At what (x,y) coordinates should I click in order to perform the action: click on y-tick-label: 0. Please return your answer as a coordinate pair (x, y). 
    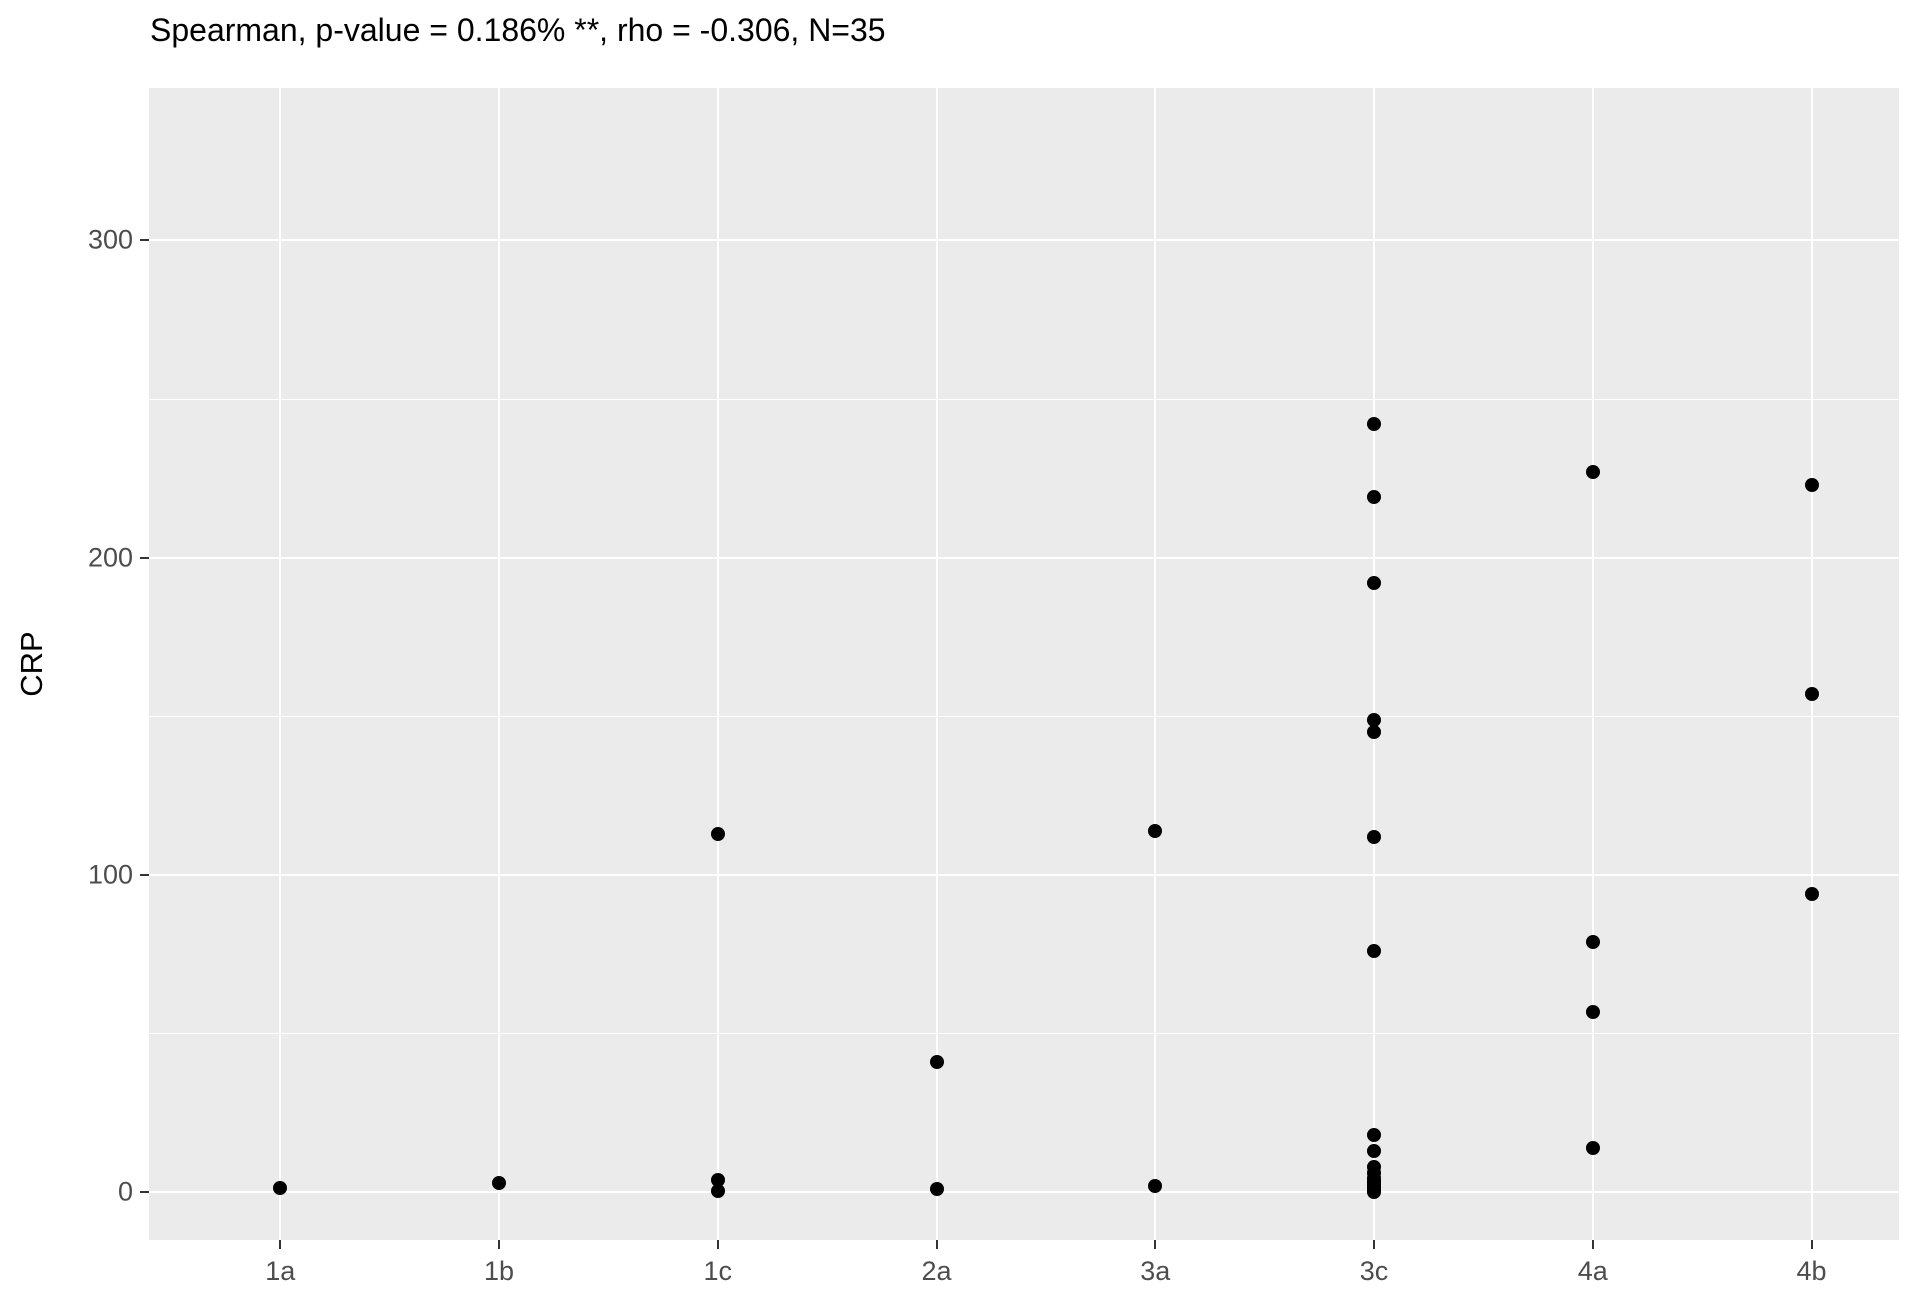
    Looking at the image, I should click on (125, 1191).